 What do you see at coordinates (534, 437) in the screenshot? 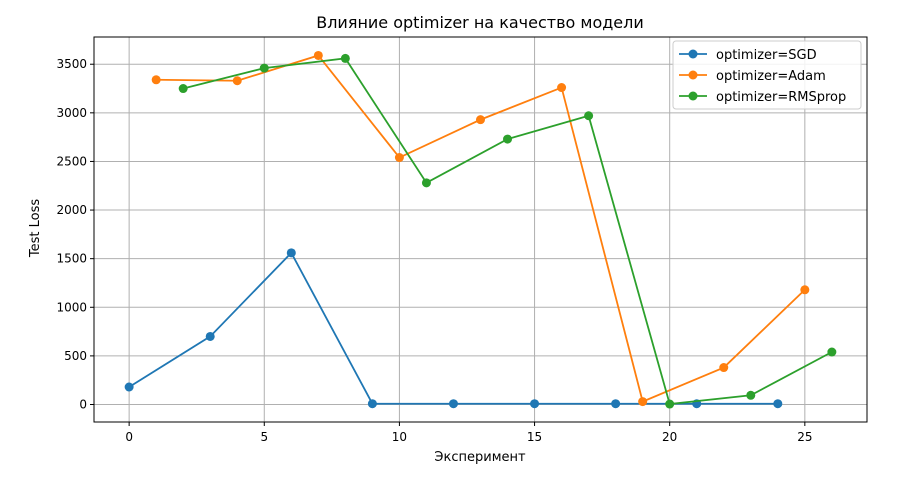
I see `x-tick-label: 15` at bounding box center [534, 437].